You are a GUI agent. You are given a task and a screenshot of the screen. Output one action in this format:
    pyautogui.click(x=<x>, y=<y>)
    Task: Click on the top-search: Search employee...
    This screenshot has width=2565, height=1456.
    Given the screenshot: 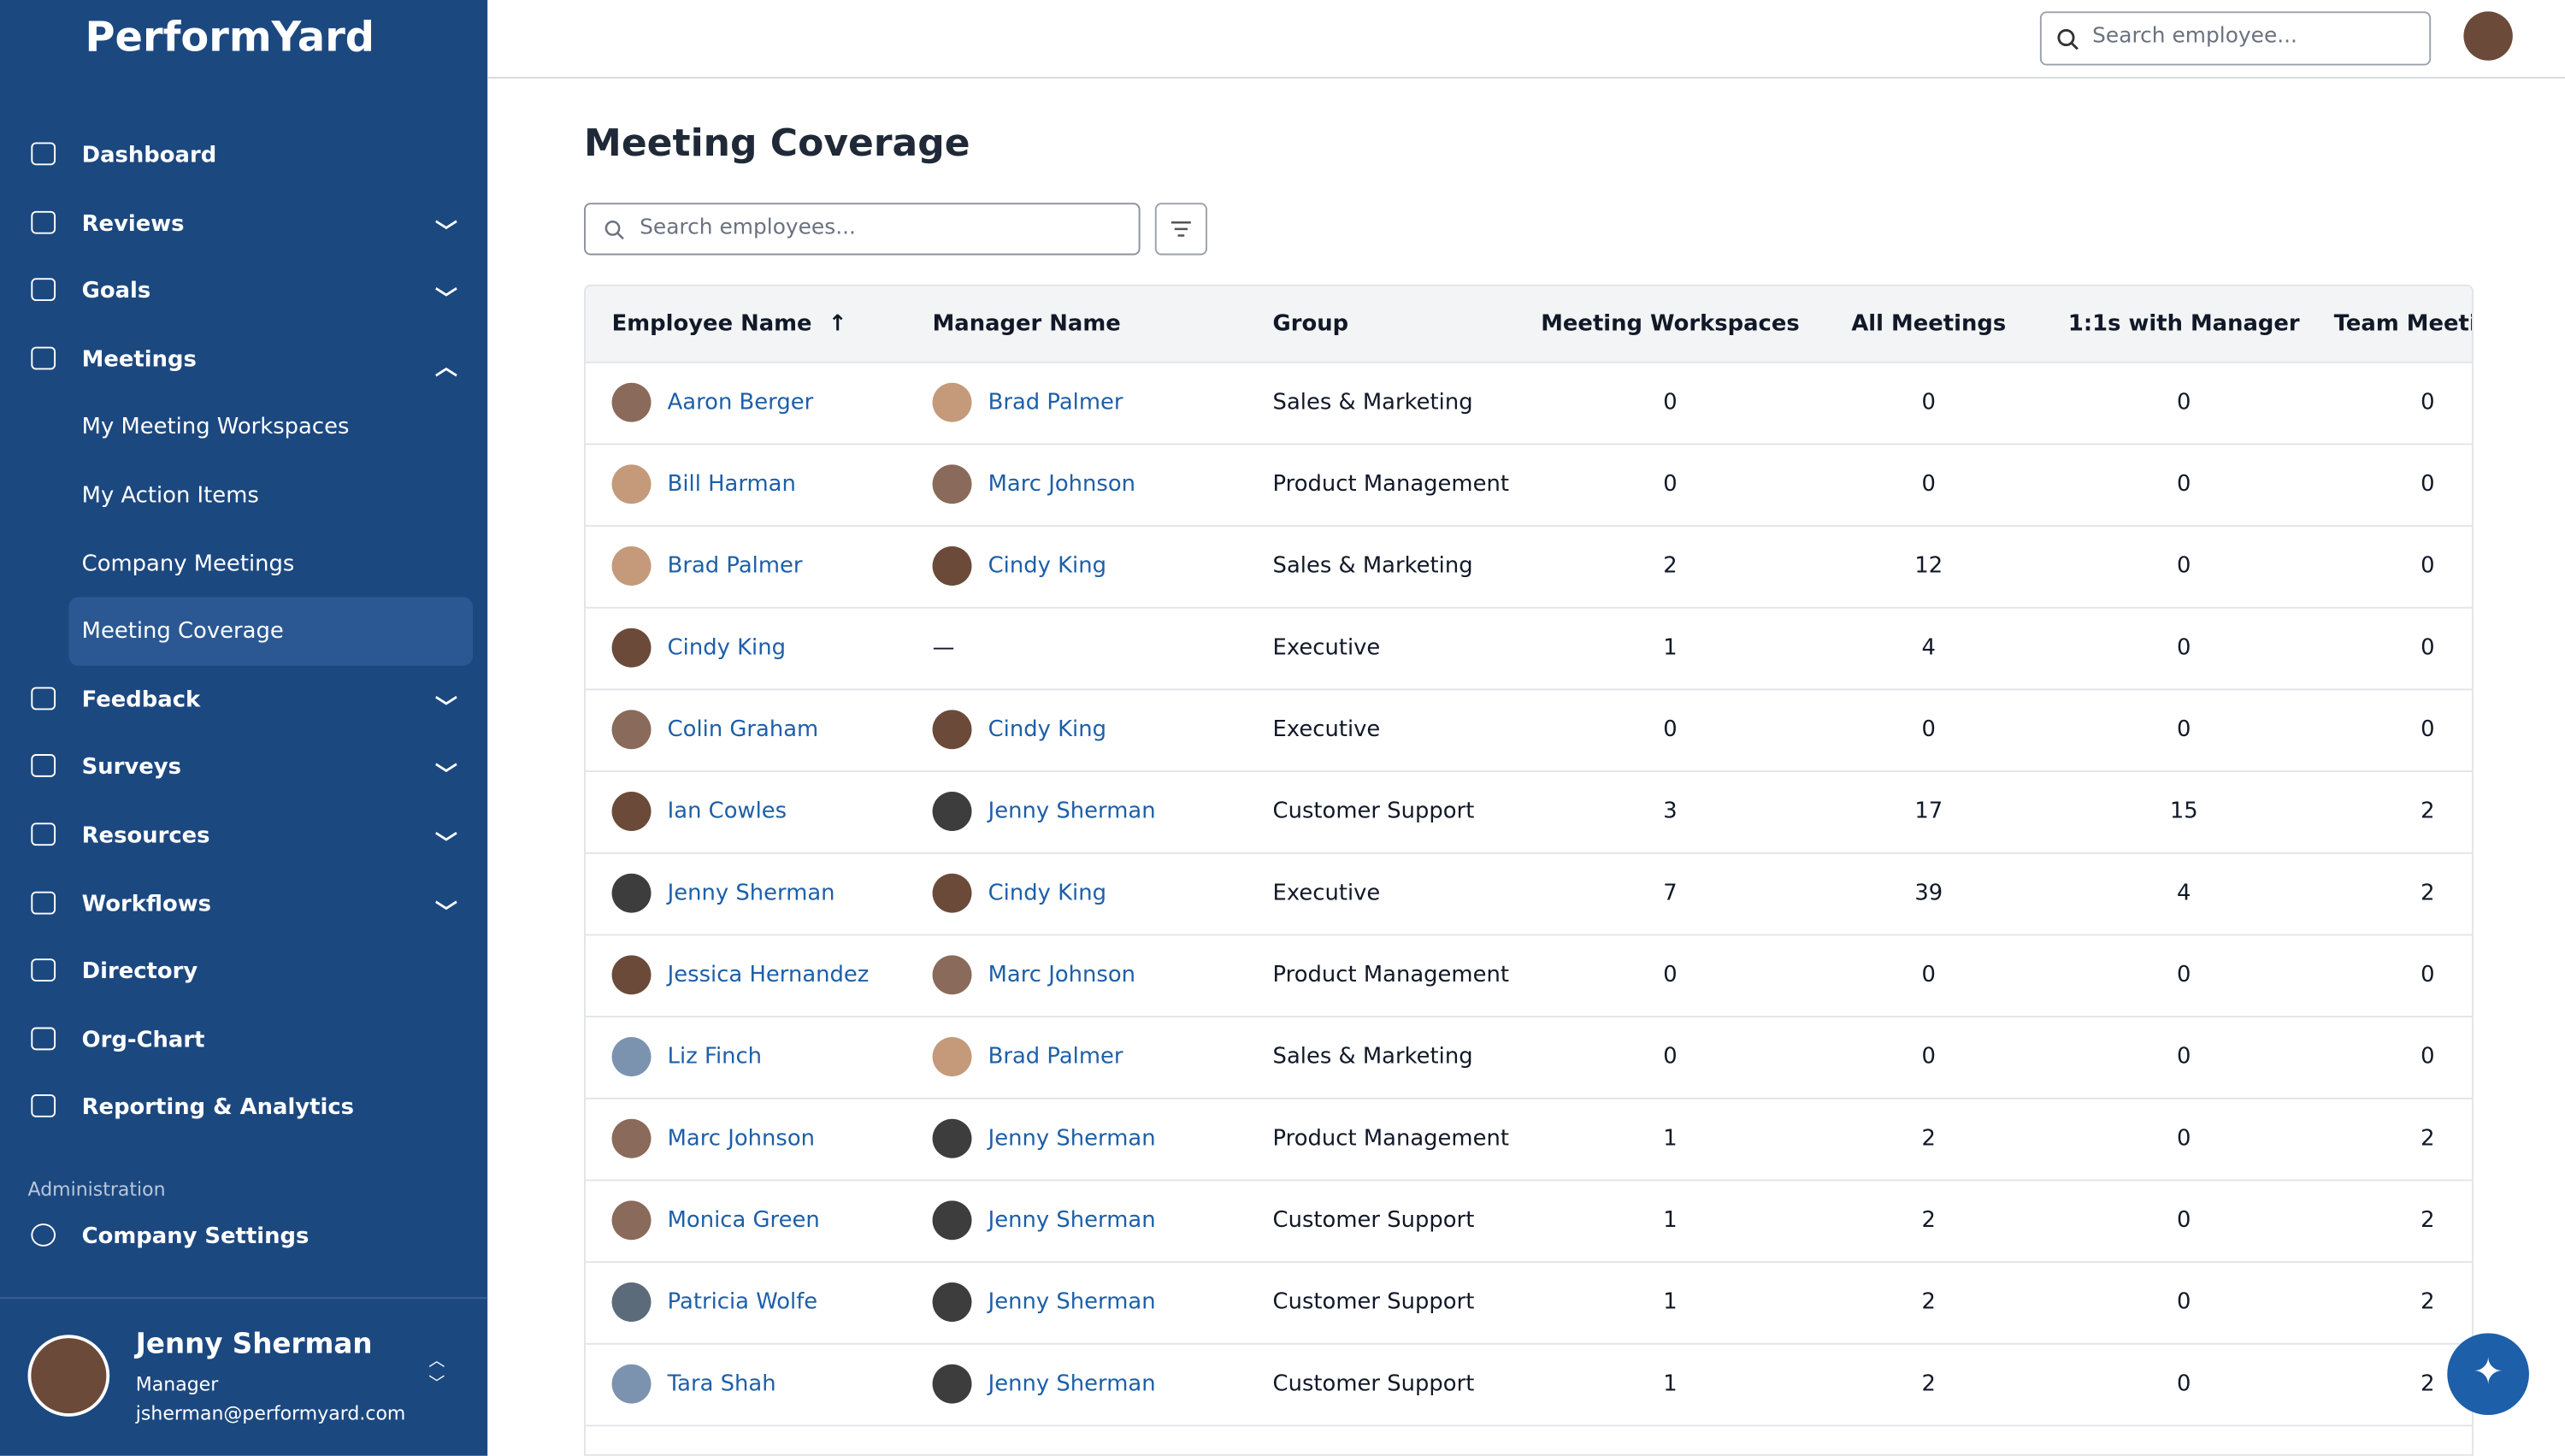 What is the action you would take?
    pyautogui.click(x=2235, y=38)
    